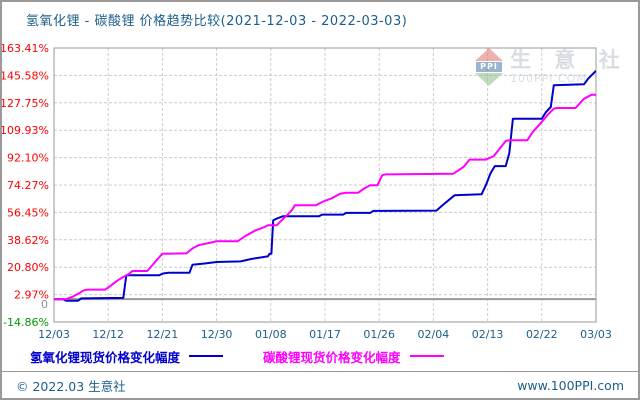 The image size is (640, 400). I want to click on x-tick-label: 01/08, so click(271, 334).